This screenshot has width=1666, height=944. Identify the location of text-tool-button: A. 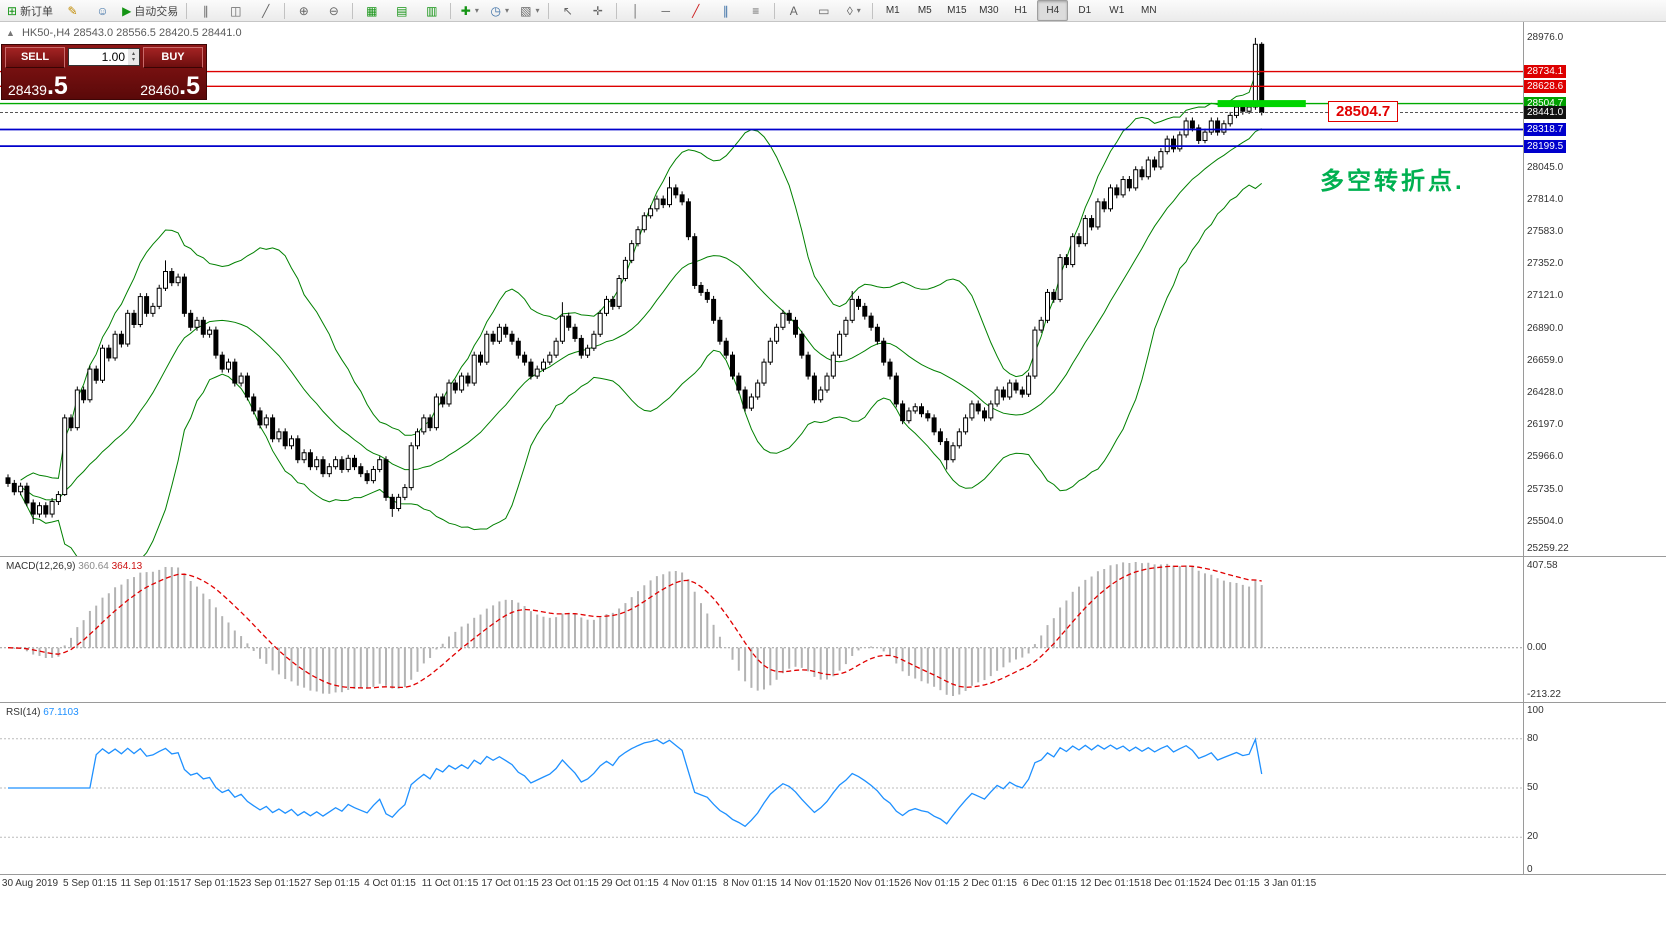
(793, 10).